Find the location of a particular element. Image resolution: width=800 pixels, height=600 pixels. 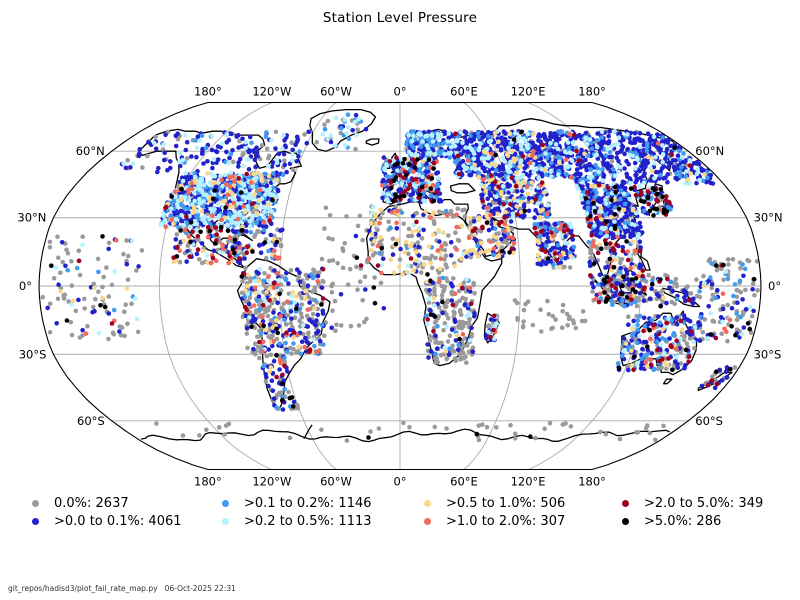

lon-label-top: 120°W is located at coordinates (271, 92).